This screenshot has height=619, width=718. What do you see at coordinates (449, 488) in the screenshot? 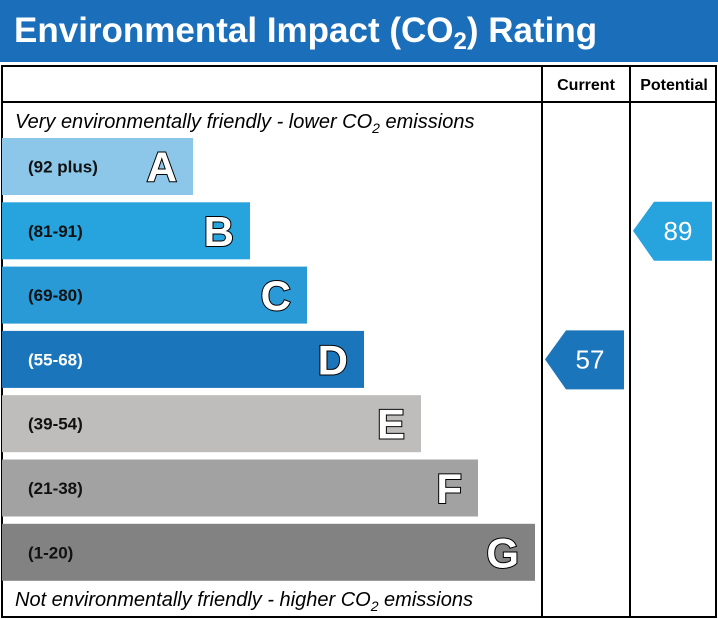
I see `band-letter: F` at bounding box center [449, 488].